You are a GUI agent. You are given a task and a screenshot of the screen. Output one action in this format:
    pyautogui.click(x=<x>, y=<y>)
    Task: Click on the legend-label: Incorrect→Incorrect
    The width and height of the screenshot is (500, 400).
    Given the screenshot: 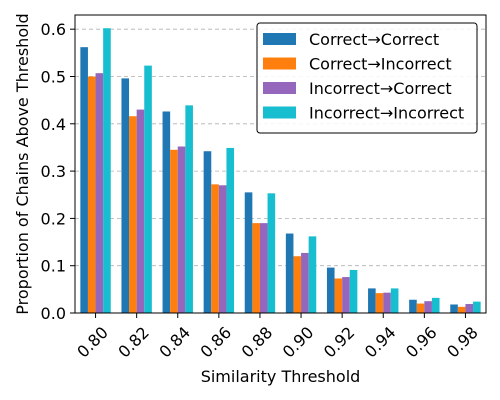 What is the action you would take?
    pyautogui.click(x=386, y=113)
    